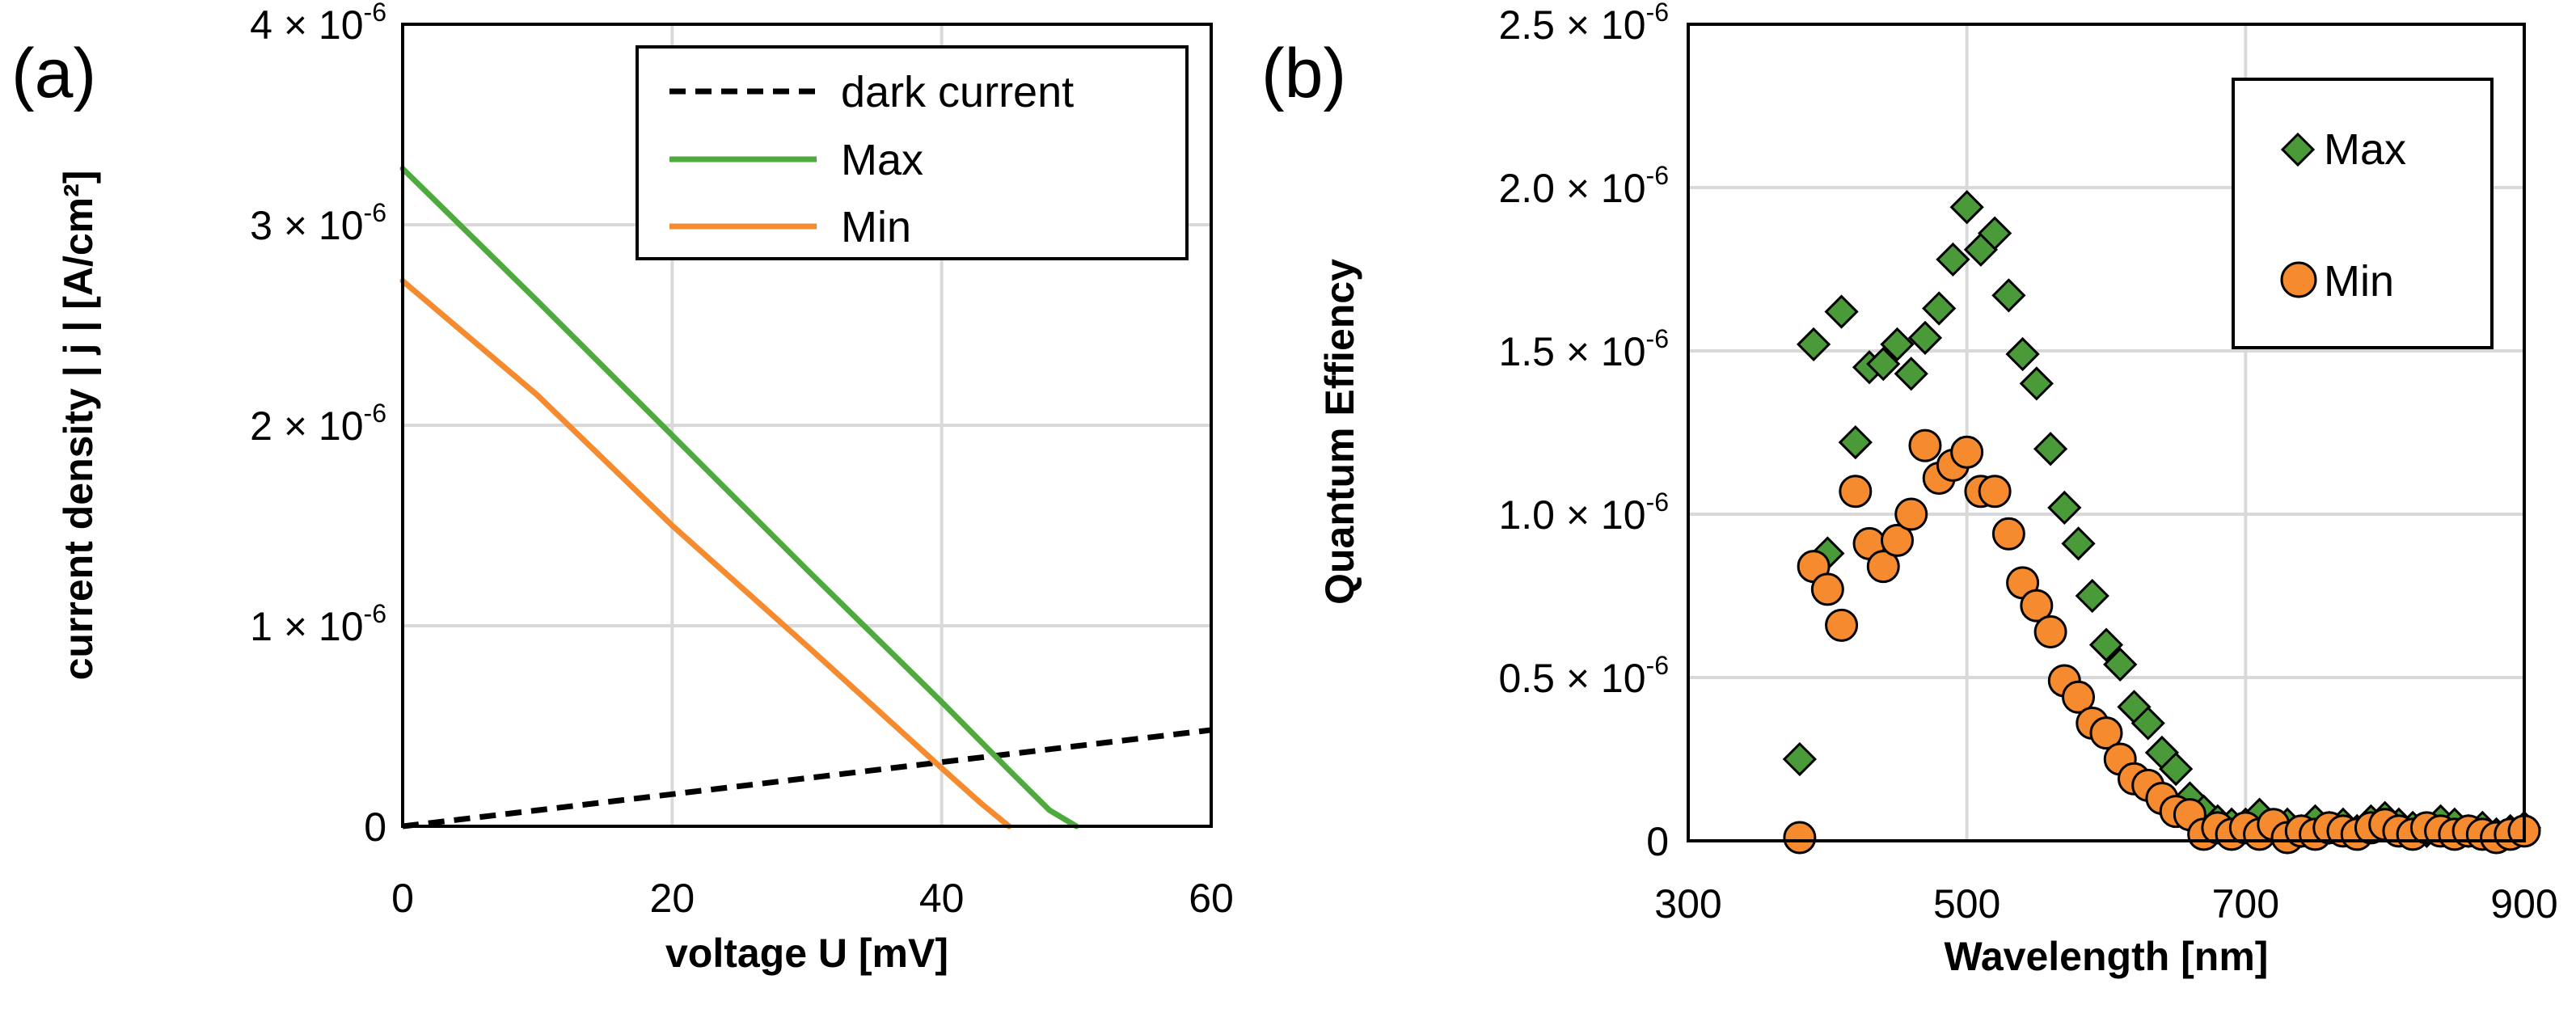 Image resolution: width=2576 pixels, height=1009 pixels. I want to click on y-tick-label-b-0: 0, so click(1657, 841).